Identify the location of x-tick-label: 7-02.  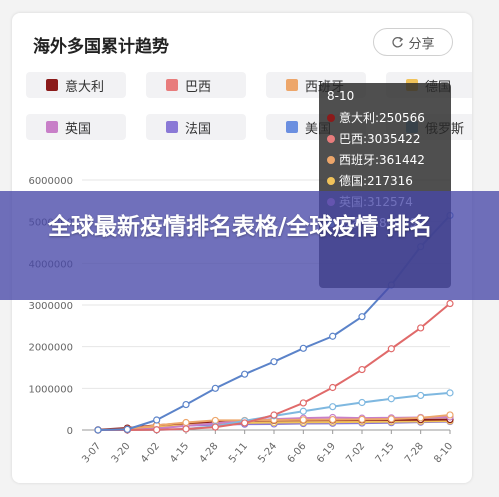
(355, 453).